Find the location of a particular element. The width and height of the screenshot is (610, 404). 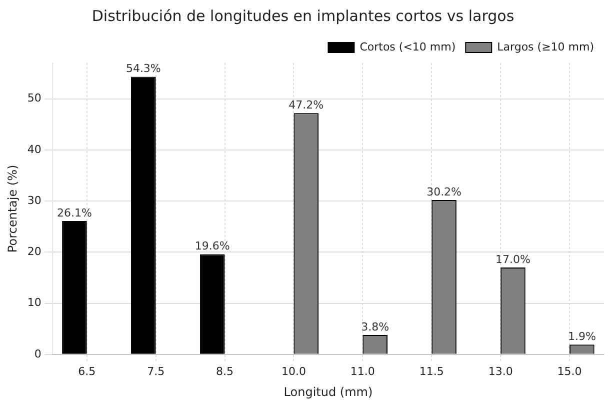

data-label: 1.9% is located at coordinates (582, 337).